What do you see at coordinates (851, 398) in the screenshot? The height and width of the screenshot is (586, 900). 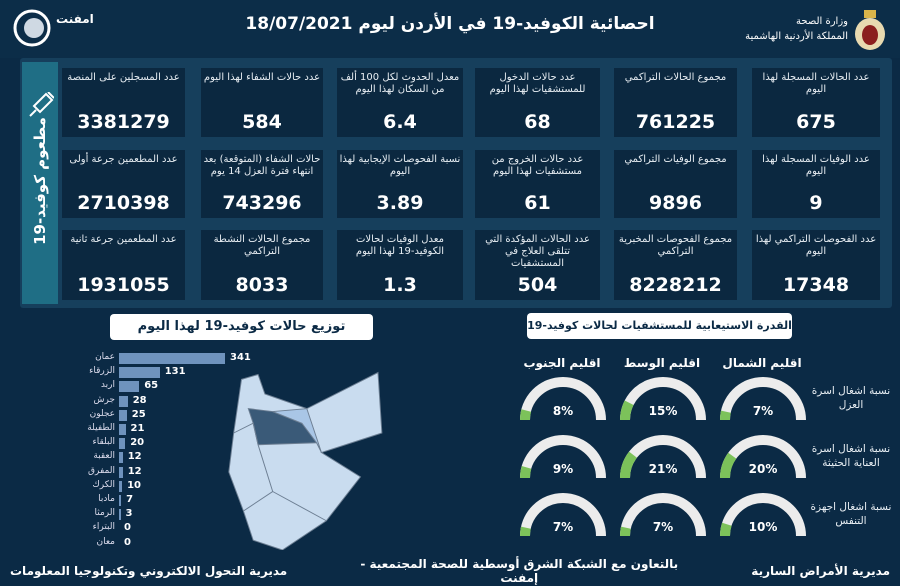 I see `capacity-row-label: نسبة اشغال اسرة العزل` at bounding box center [851, 398].